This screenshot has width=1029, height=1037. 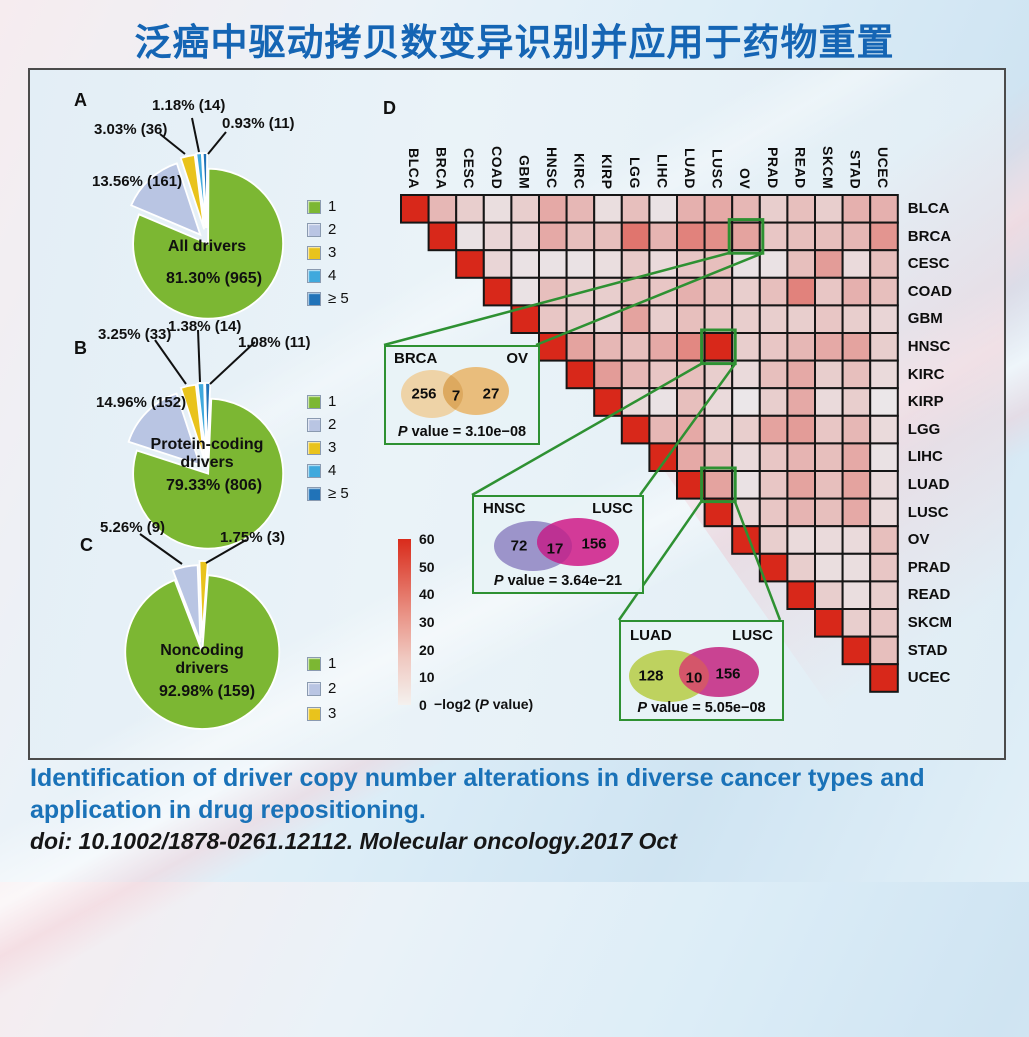 I want to click on heatmap-row-label: BLCA, so click(x=928, y=208).